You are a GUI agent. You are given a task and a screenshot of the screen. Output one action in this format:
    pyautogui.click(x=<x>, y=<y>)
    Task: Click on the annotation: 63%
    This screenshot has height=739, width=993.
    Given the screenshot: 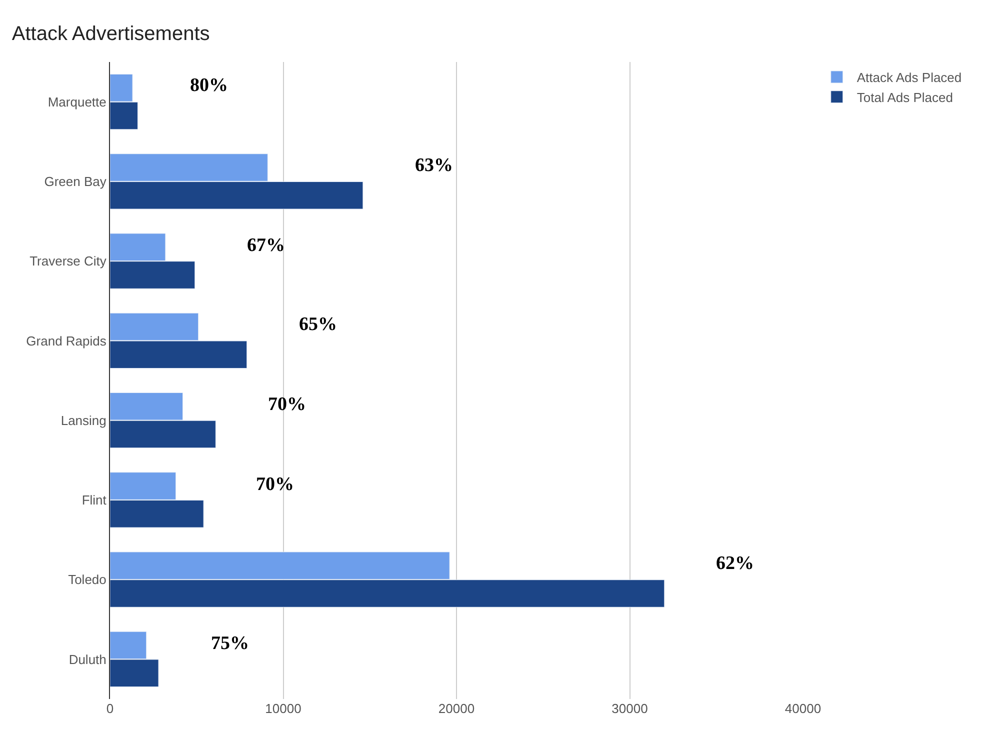 What is the action you would take?
    pyautogui.click(x=434, y=165)
    